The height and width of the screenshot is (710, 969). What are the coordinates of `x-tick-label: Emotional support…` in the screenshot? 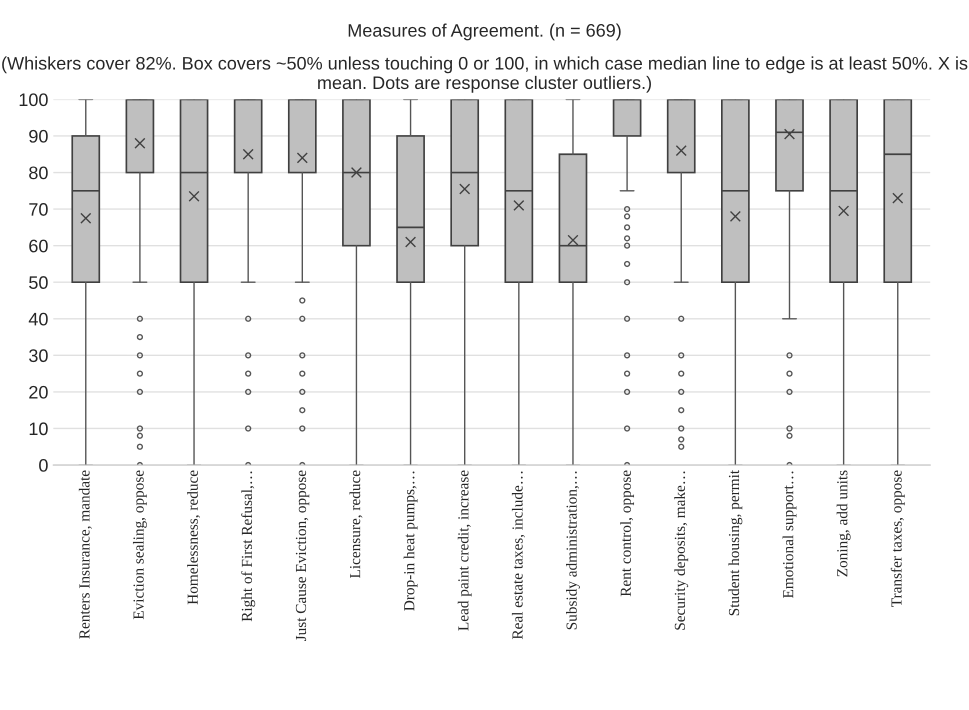 It's located at (789, 535).